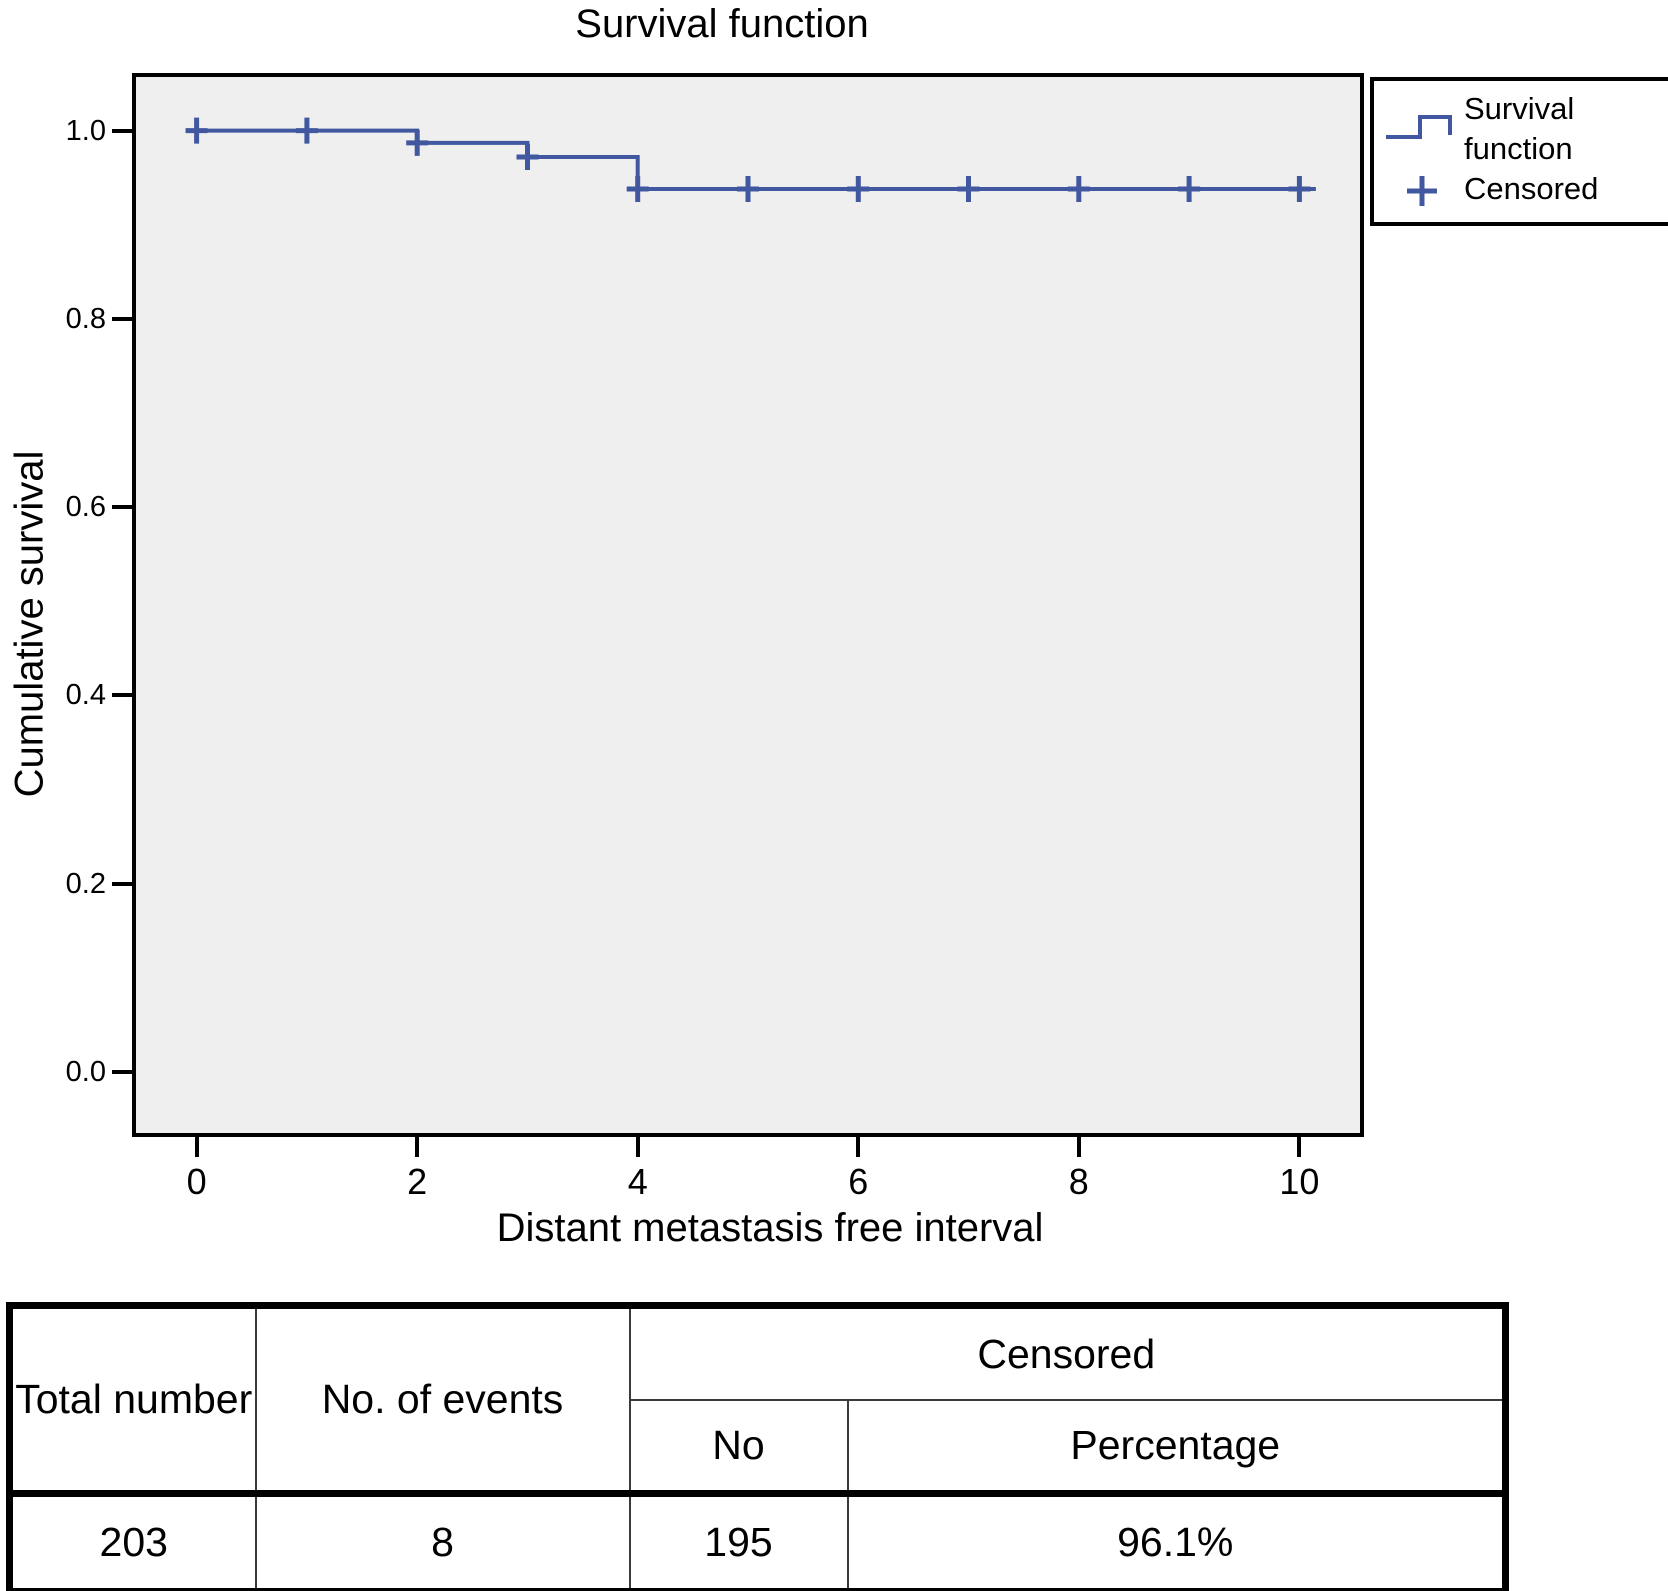 The height and width of the screenshot is (1591, 1668). What do you see at coordinates (417, 1181) in the screenshot?
I see `x-tick-label: 2` at bounding box center [417, 1181].